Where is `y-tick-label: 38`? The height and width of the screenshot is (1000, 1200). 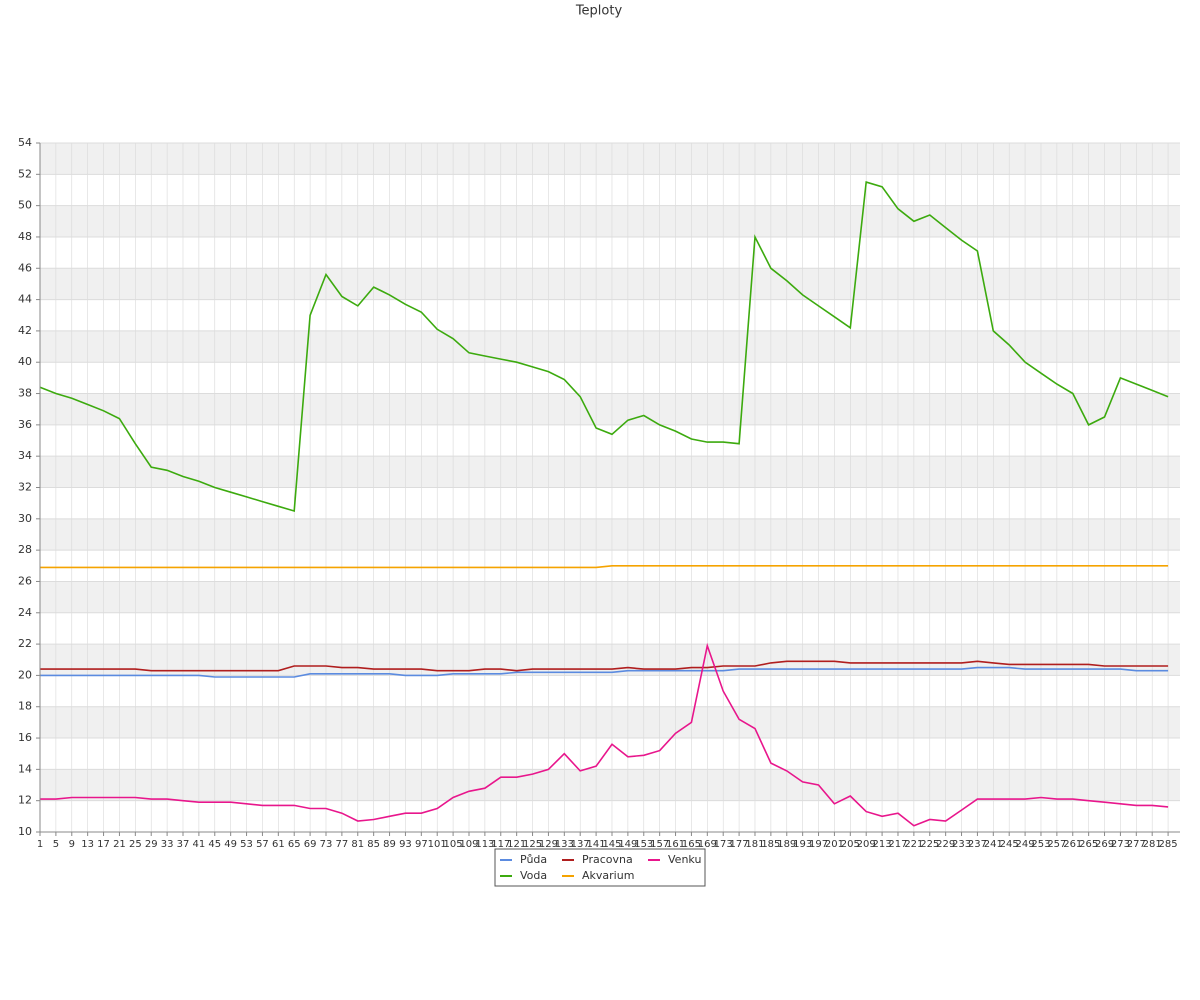
y-tick-label: 38 is located at coordinates (25, 393).